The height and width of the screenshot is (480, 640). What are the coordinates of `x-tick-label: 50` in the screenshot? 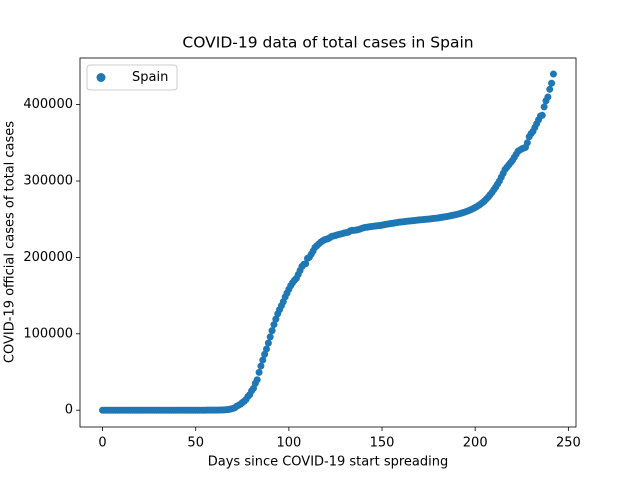 It's located at (195, 443).